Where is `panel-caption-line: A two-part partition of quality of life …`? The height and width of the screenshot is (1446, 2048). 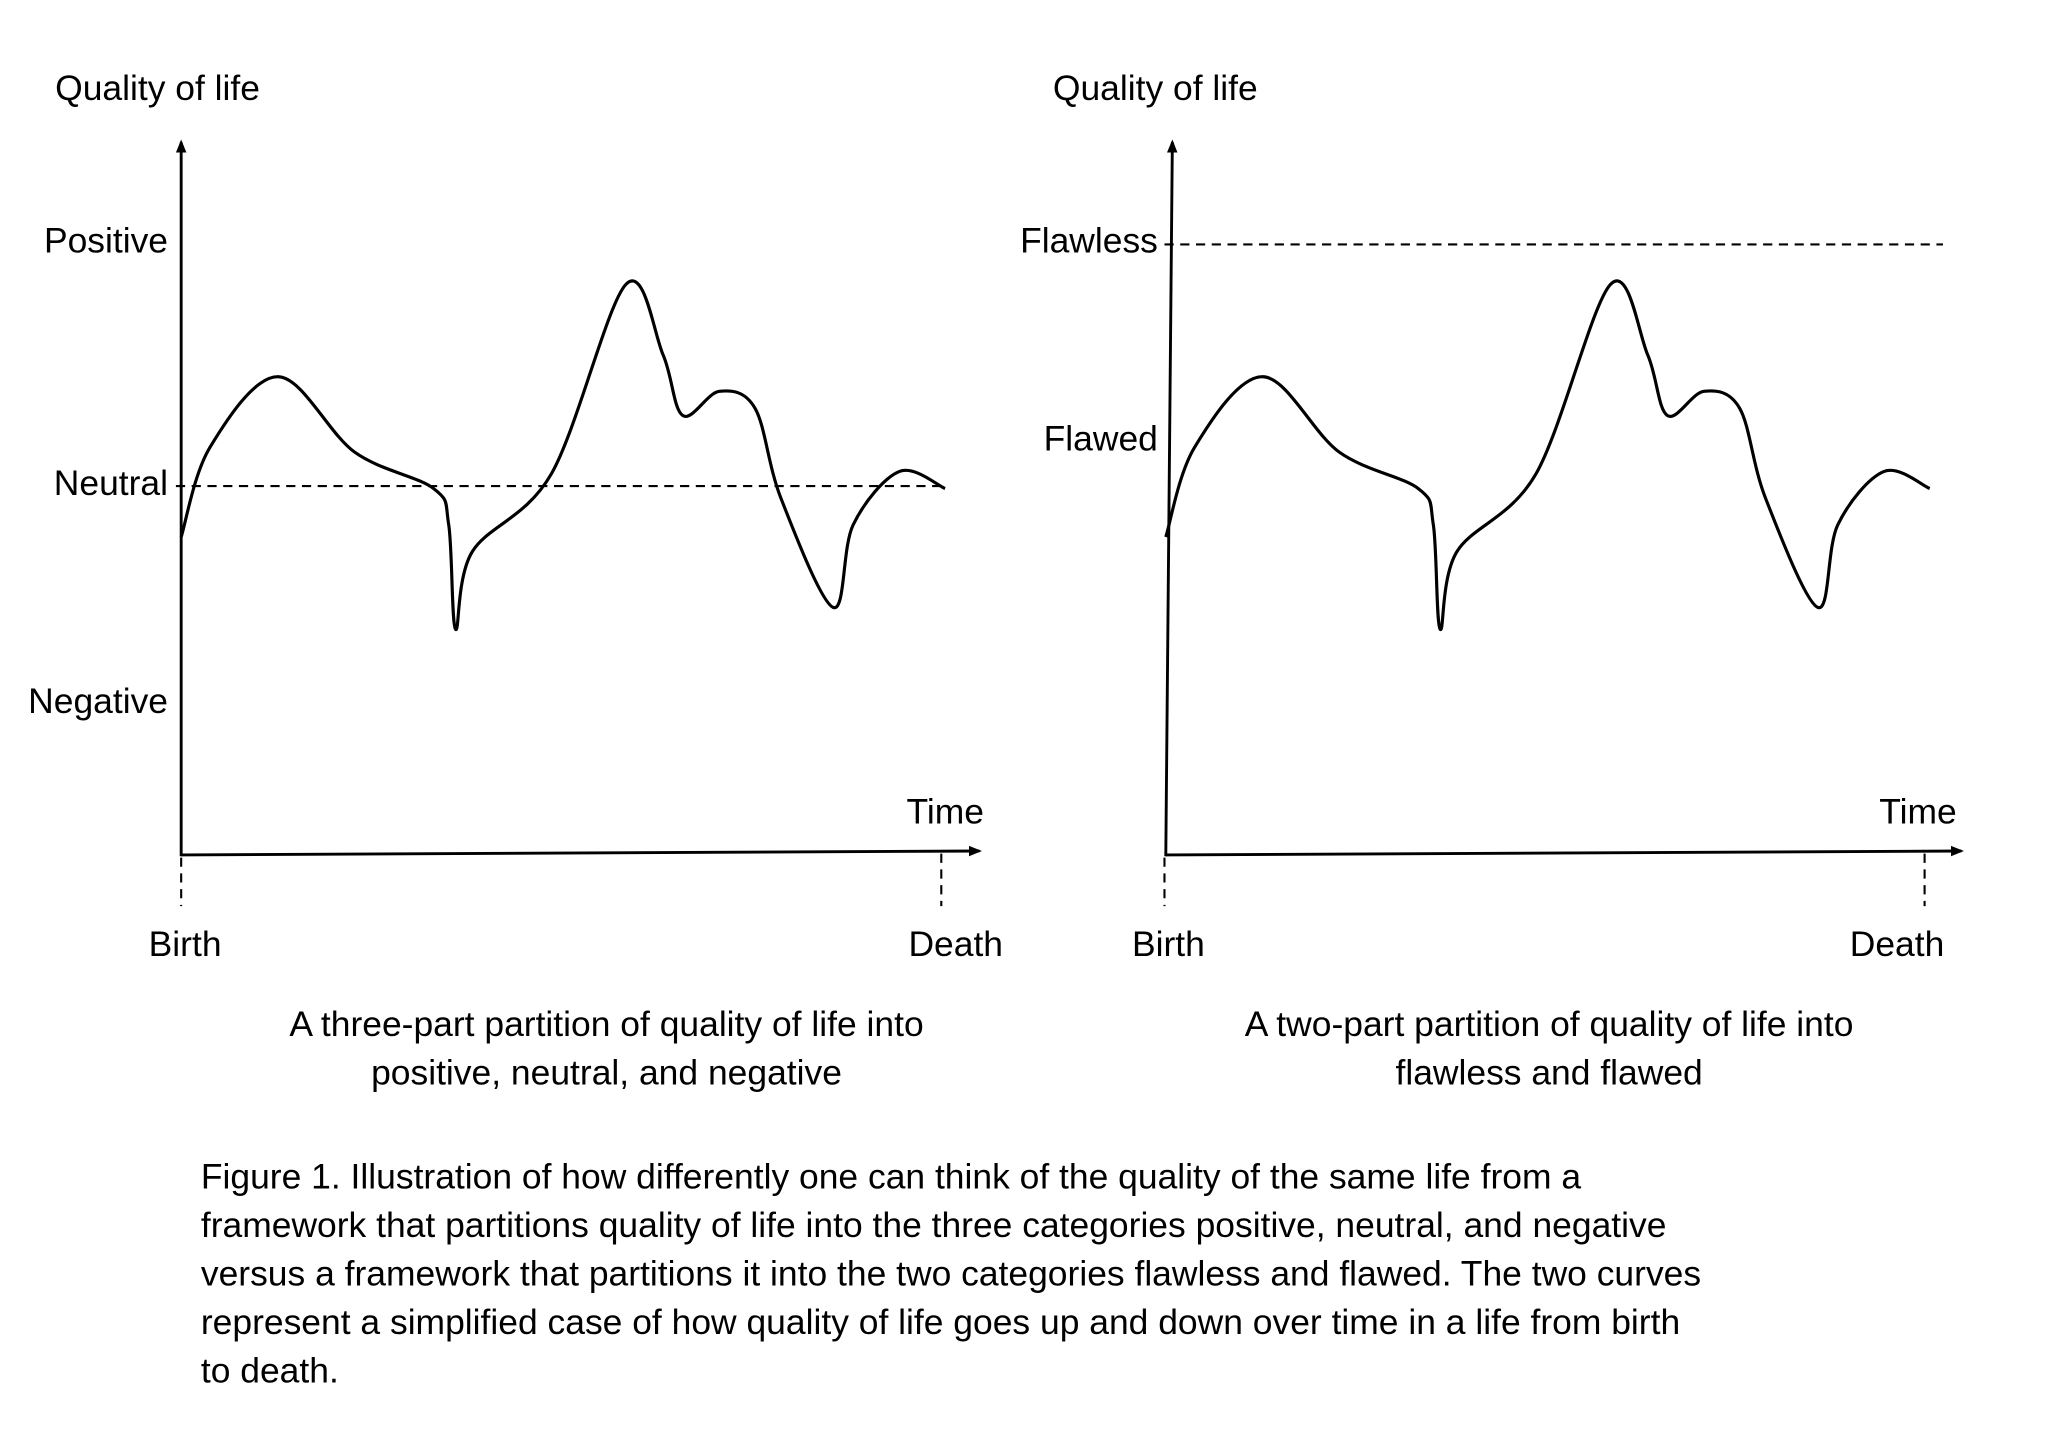
panel-caption-line: A two-part partition of quality of life … is located at coordinates (1549, 1024).